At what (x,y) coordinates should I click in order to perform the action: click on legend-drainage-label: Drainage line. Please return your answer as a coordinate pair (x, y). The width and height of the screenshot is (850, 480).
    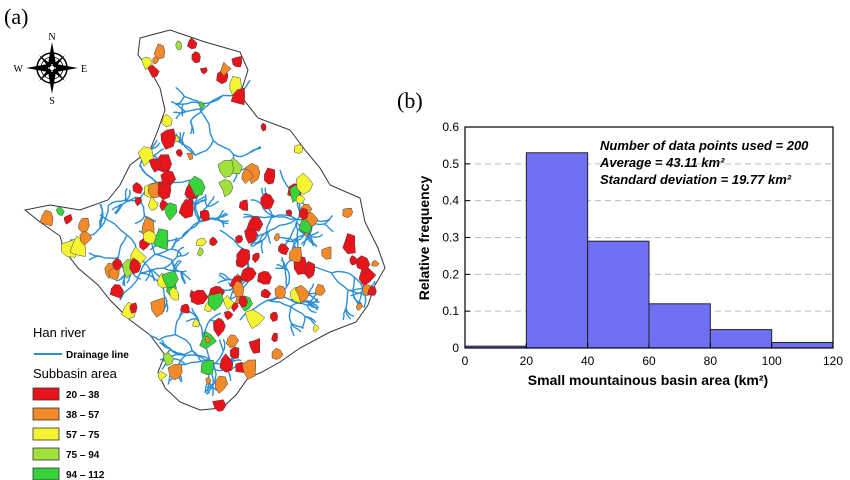
    Looking at the image, I should click on (97, 355).